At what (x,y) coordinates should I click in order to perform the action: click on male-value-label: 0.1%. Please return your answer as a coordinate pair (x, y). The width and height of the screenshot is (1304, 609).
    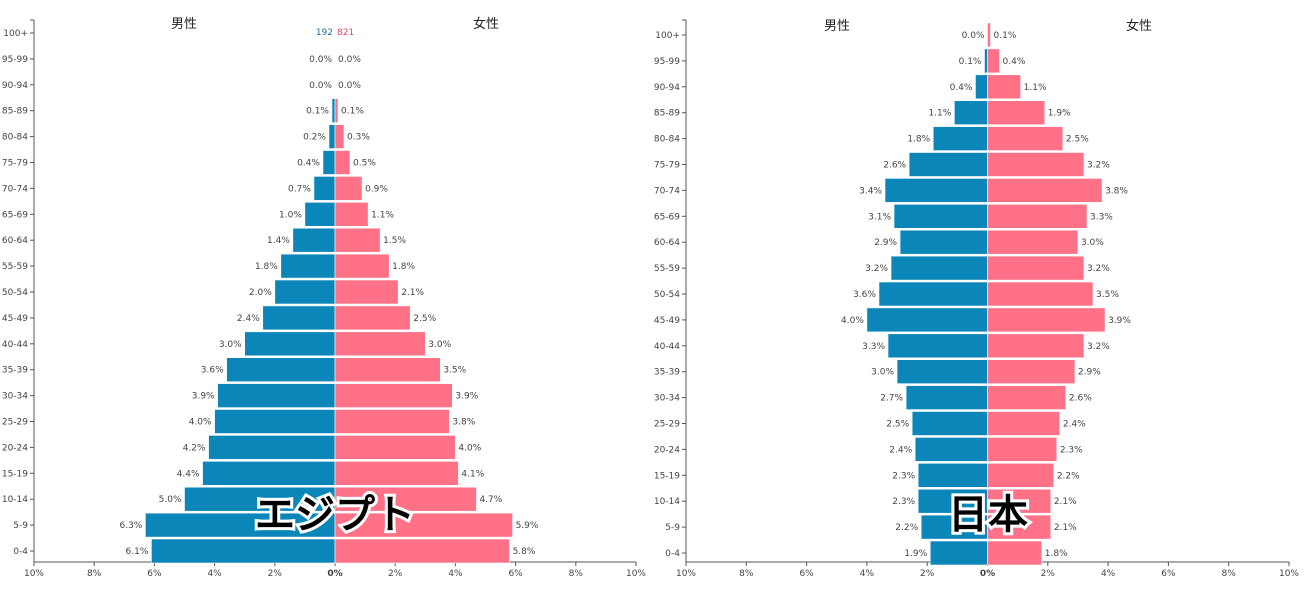
    Looking at the image, I should click on (970, 62).